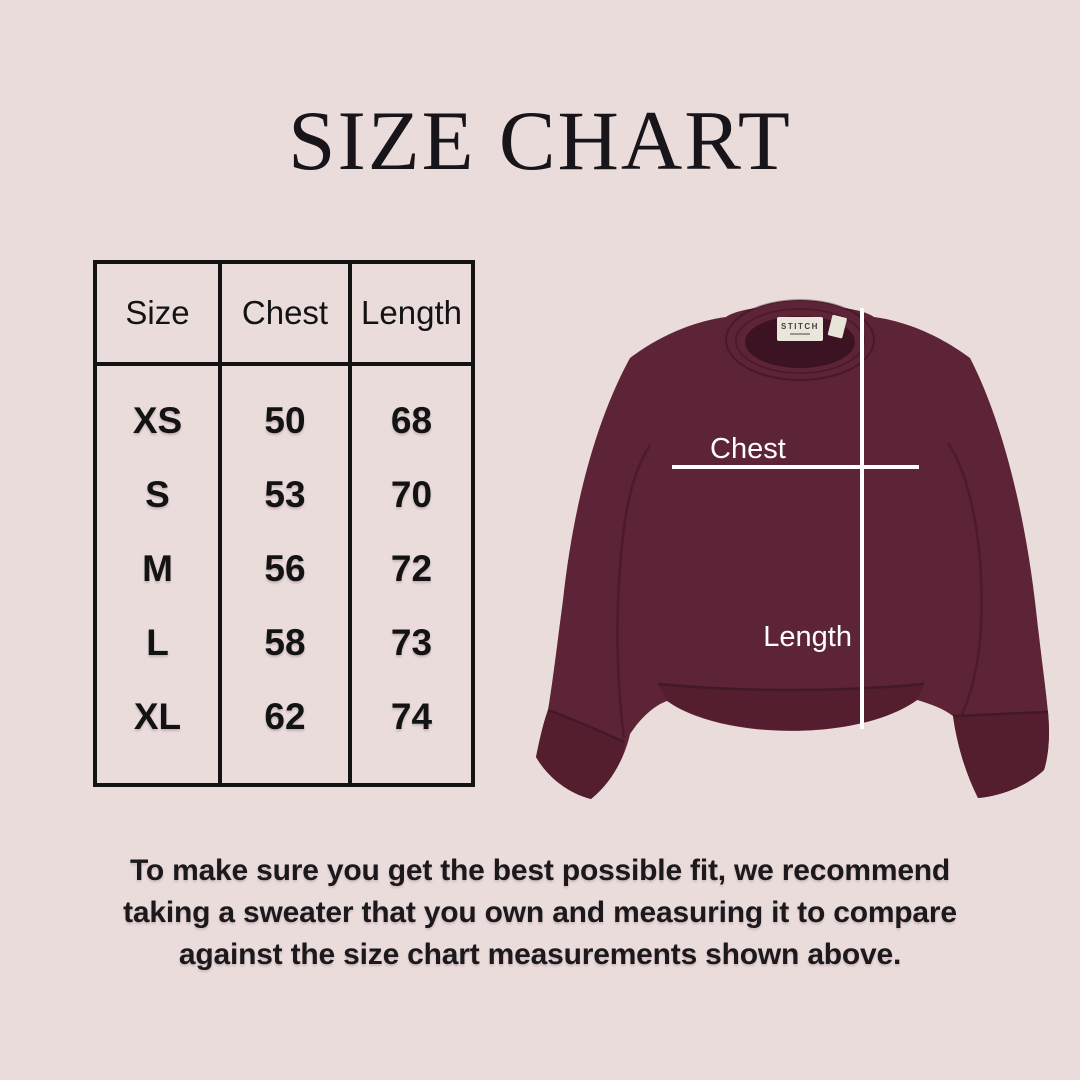 The image size is (1080, 1080). I want to click on neck-tag, so click(800, 329).